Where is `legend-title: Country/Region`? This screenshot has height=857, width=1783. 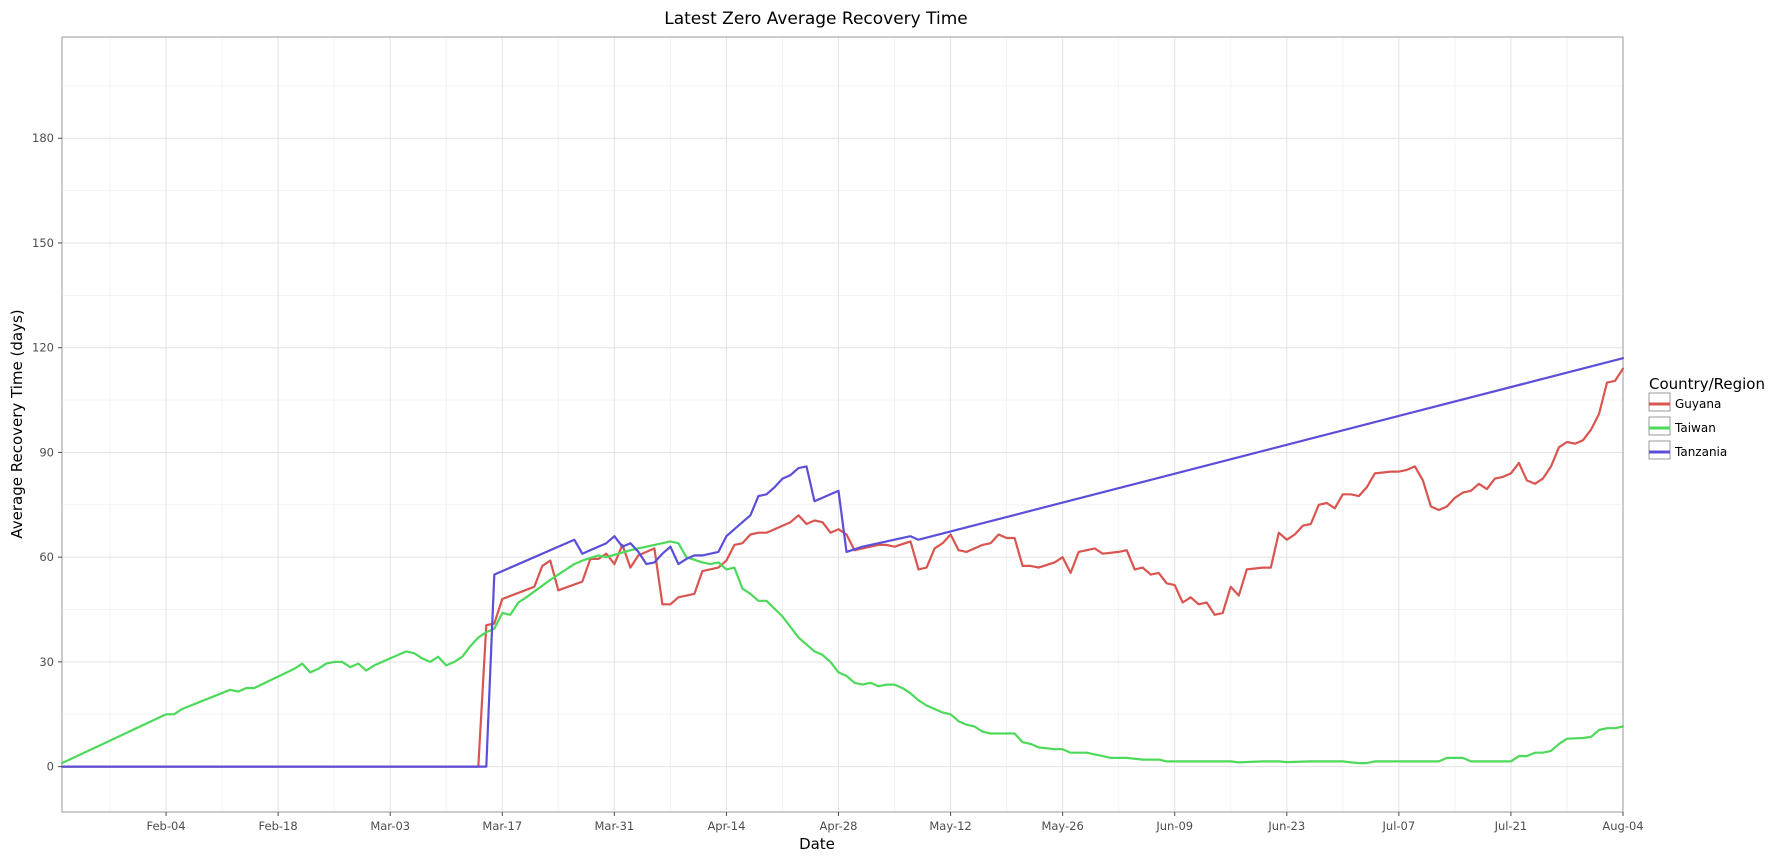
legend-title: Country/Region is located at coordinates (1707, 384).